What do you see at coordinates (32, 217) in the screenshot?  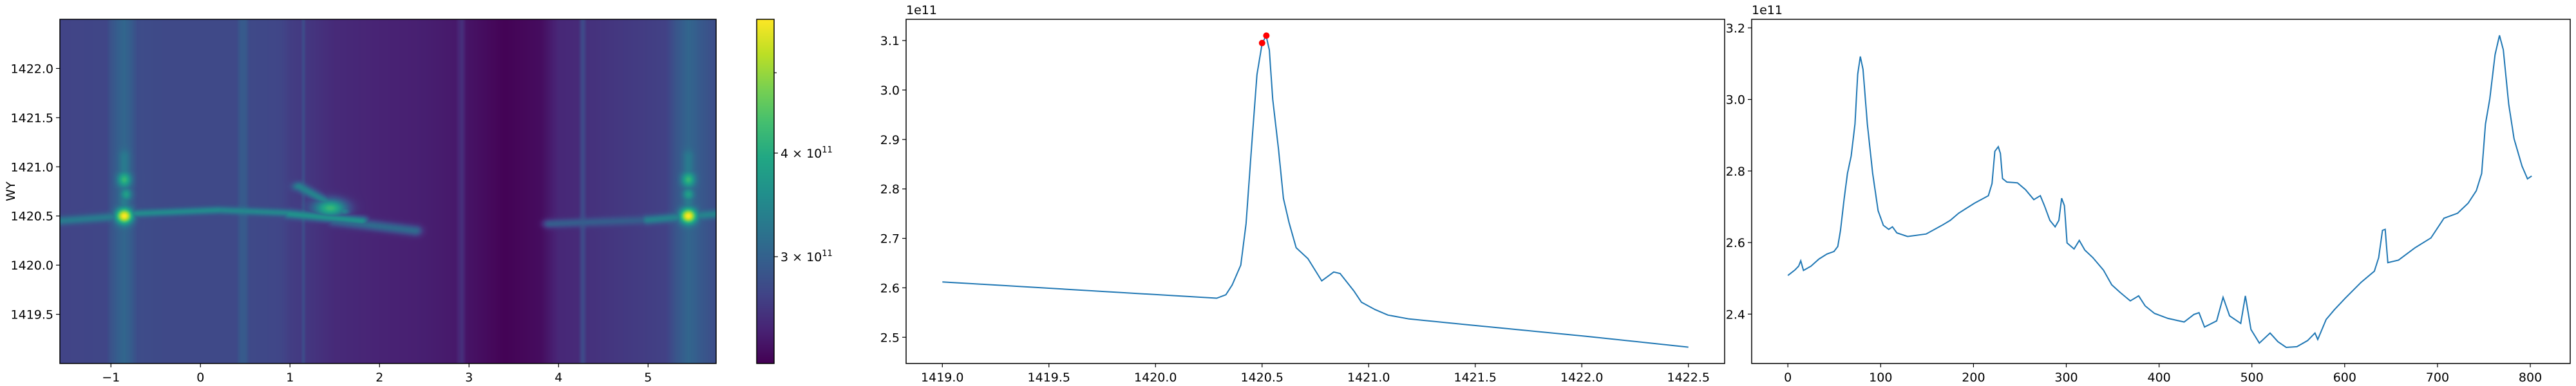 I see `y-tick-label: 1420.5` at bounding box center [32, 217].